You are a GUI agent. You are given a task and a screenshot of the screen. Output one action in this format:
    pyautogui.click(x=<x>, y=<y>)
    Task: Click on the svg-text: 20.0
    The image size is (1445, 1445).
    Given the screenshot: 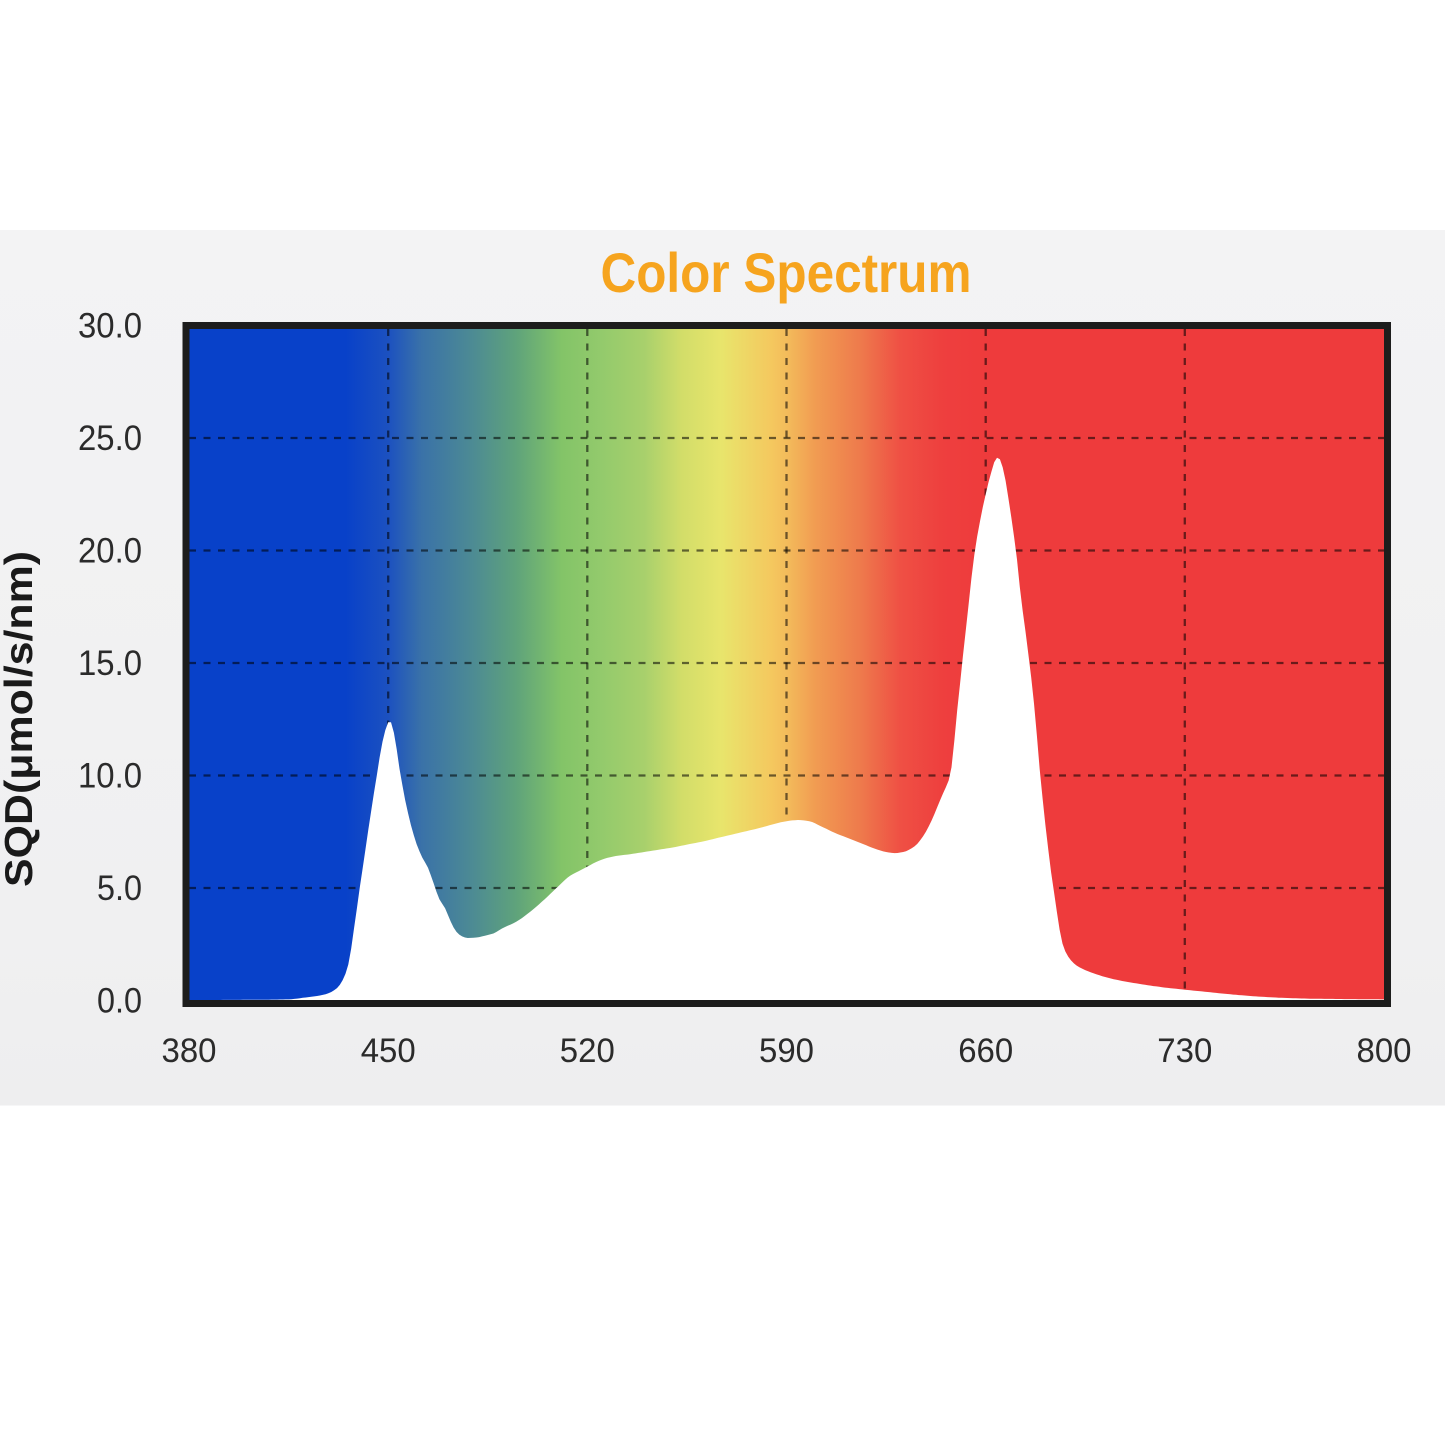 What is the action you would take?
    pyautogui.click(x=110, y=551)
    